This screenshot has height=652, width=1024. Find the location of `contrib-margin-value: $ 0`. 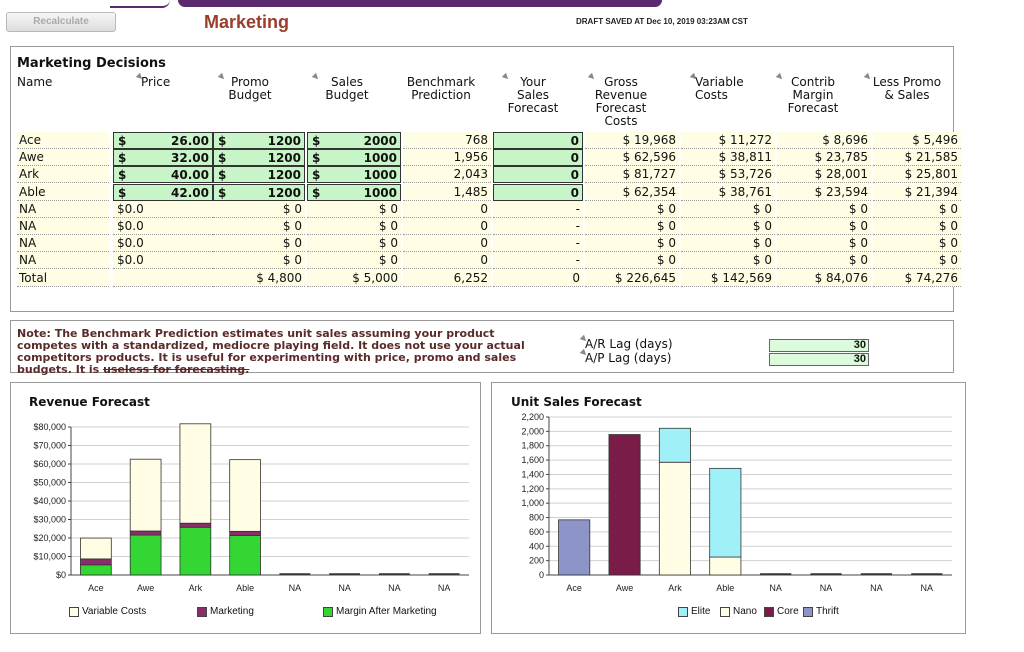

contrib-margin-value: $ 0 is located at coordinates (824, 209).